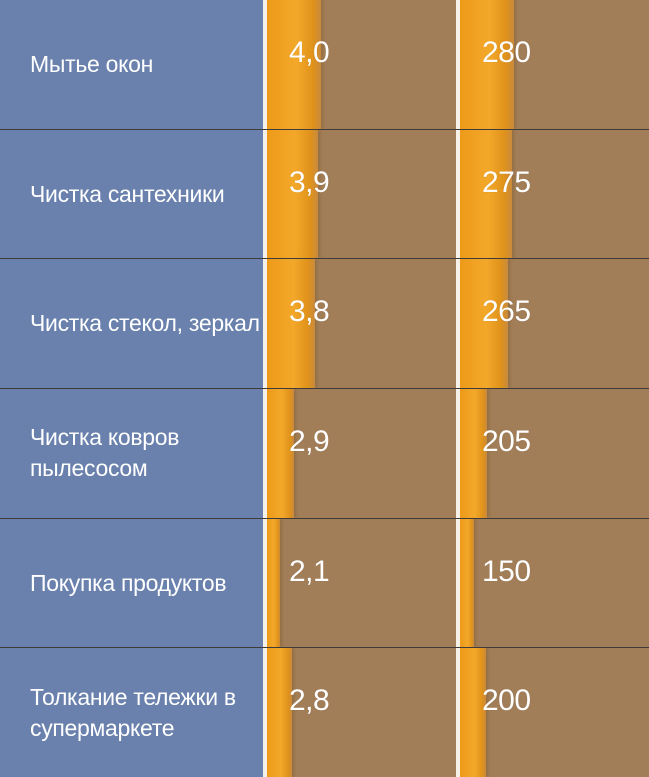 This screenshot has width=649, height=777. I want to click on row-label: Покупка продуктов, so click(131, 583).